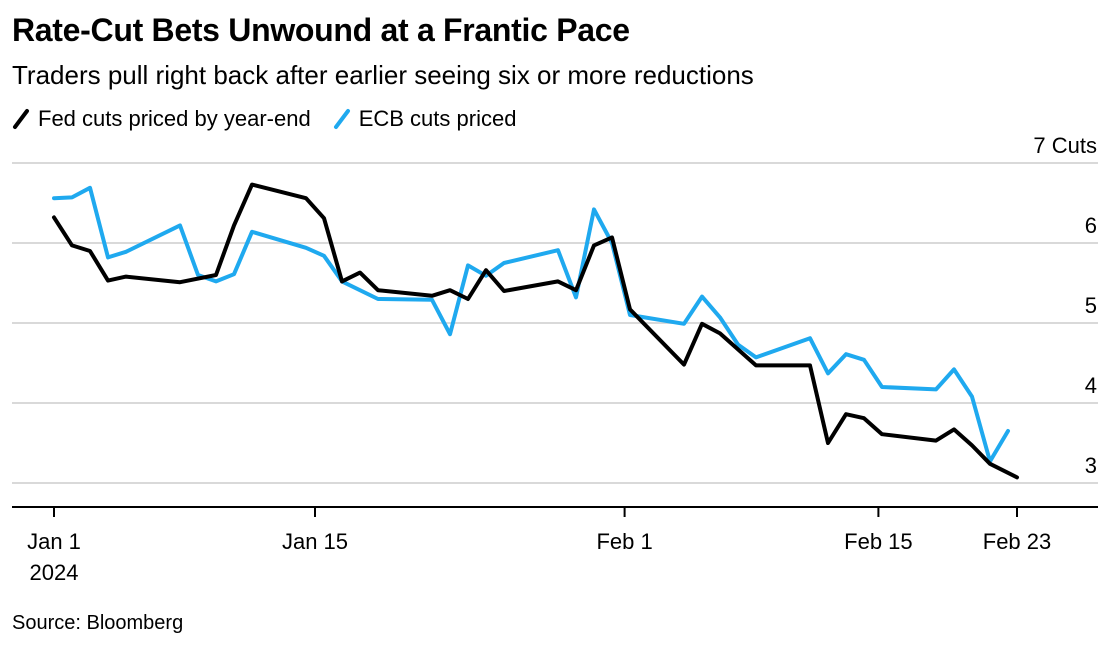 The image size is (1120, 650). Describe the element at coordinates (878, 541) in the screenshot. I see `x-tick-label-3: Feb 15` at that location.